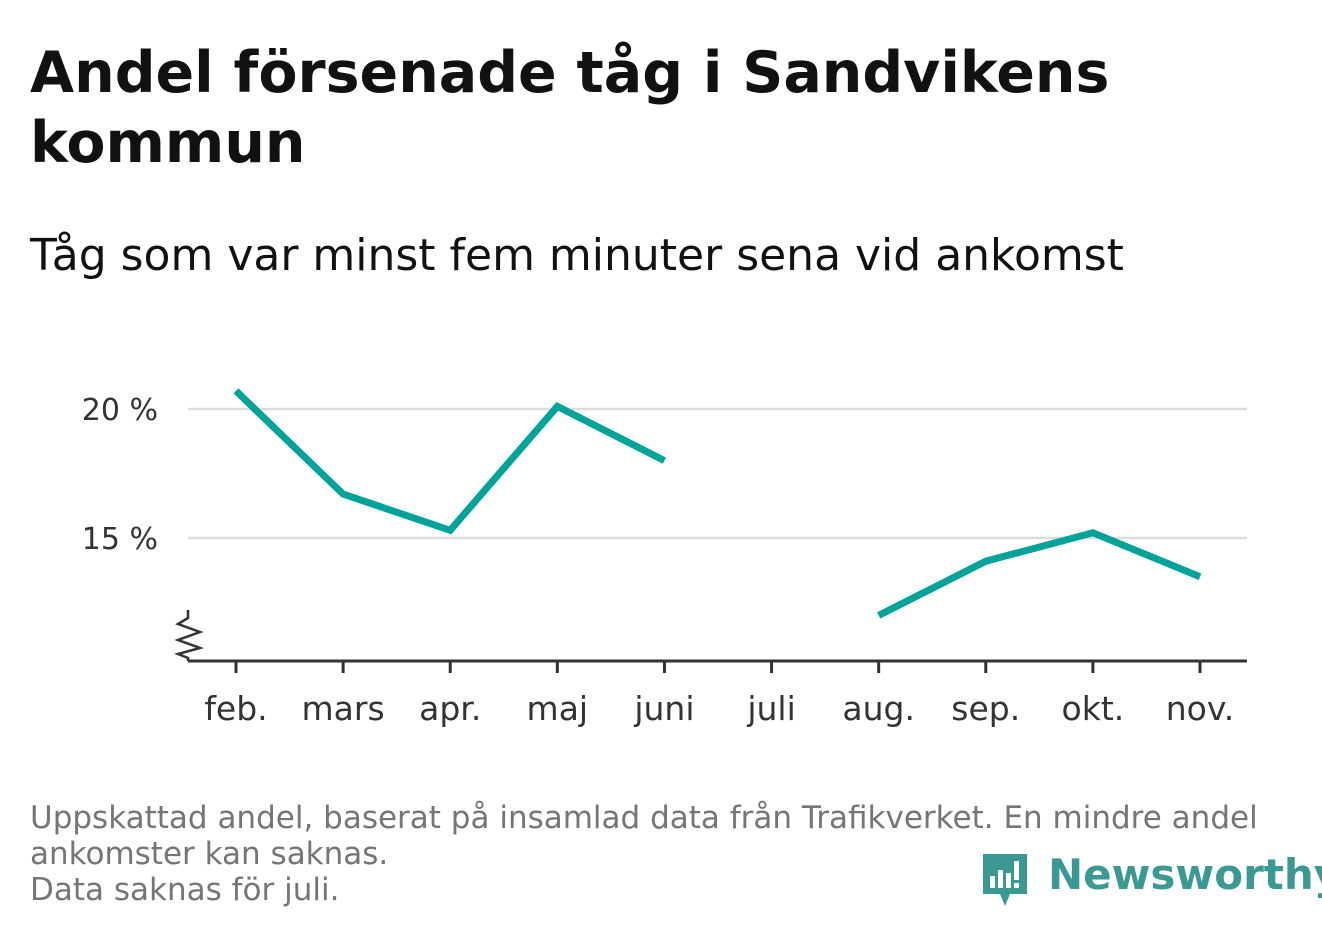 This screenshot has height=939, width=1322. What do you see at coordinates (120, 410) in the screenshot?
I see `y-tick-label: 20 %` at bounding box center [120, 410].